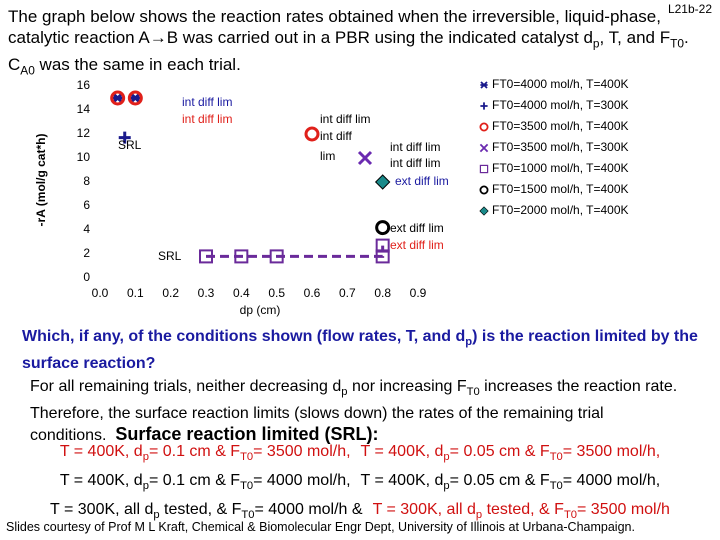 Image resolution: width=720 pixels, height=540 pixels. Describe the element at coordinates (302, 451) in the screenshot. I see `text-run: = 3500 mol/h,` at that location.